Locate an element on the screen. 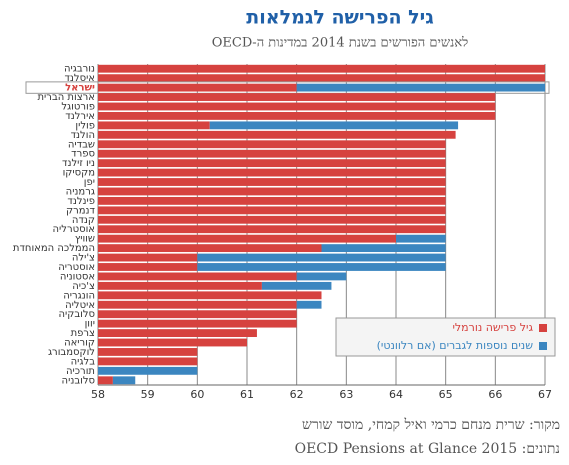 The width and height of the screenshot is (569, 465). category-label: קוריאה is located at coordinates (79, 343).